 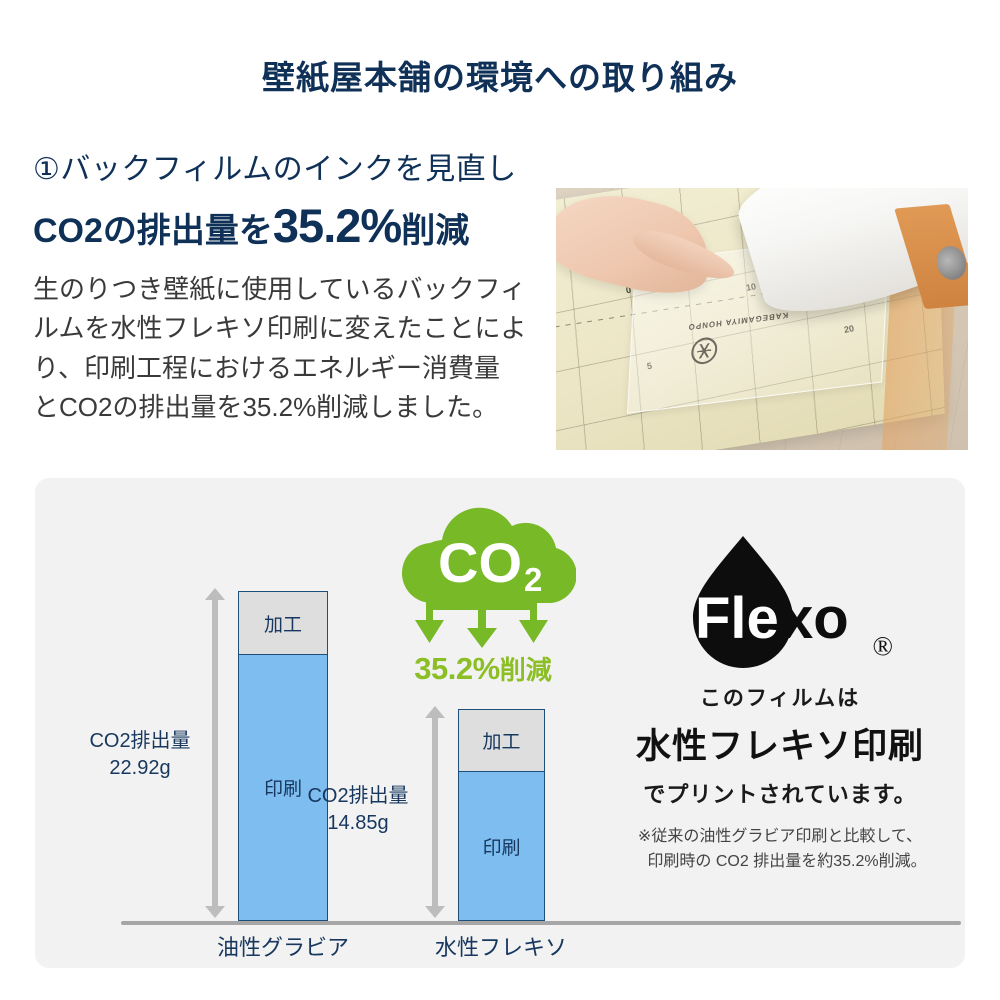 I want to click on flexo-line-3: でプリントされています。, so click(x=780, y=794).